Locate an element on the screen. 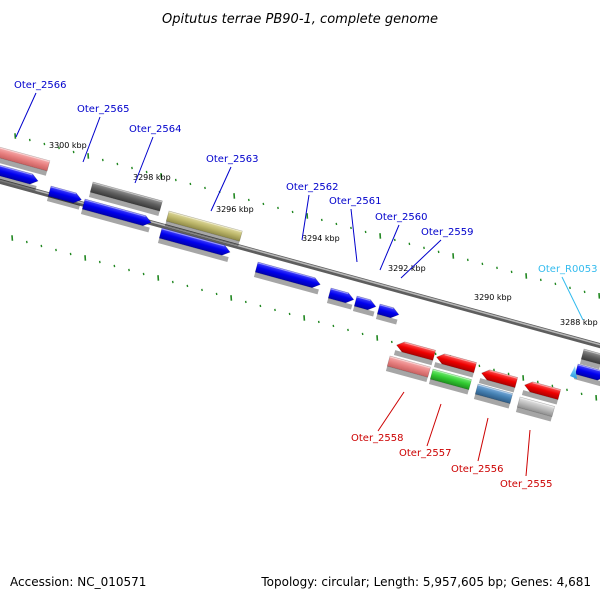 This screenshot has width=600, height=600. accession-text: Accession: NC_010571 is located at coordinates (78, 582).